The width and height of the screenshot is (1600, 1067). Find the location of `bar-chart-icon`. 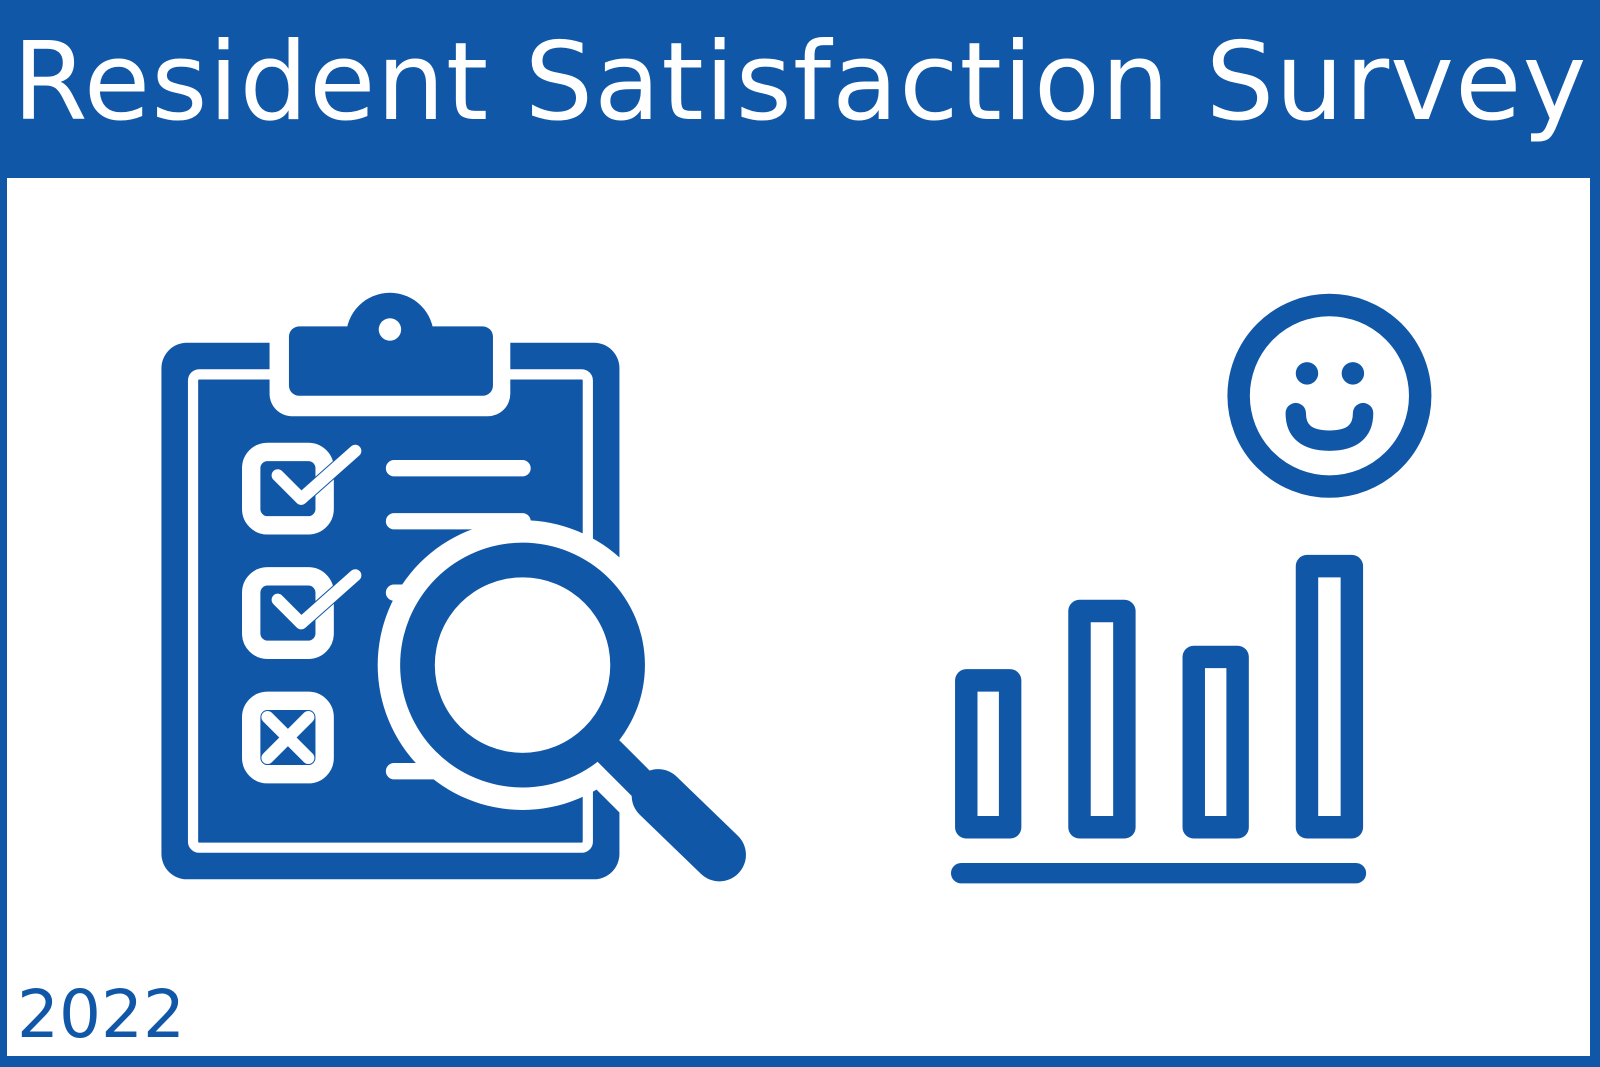

bar-chart-icon is located at coordinates (1158, 719).